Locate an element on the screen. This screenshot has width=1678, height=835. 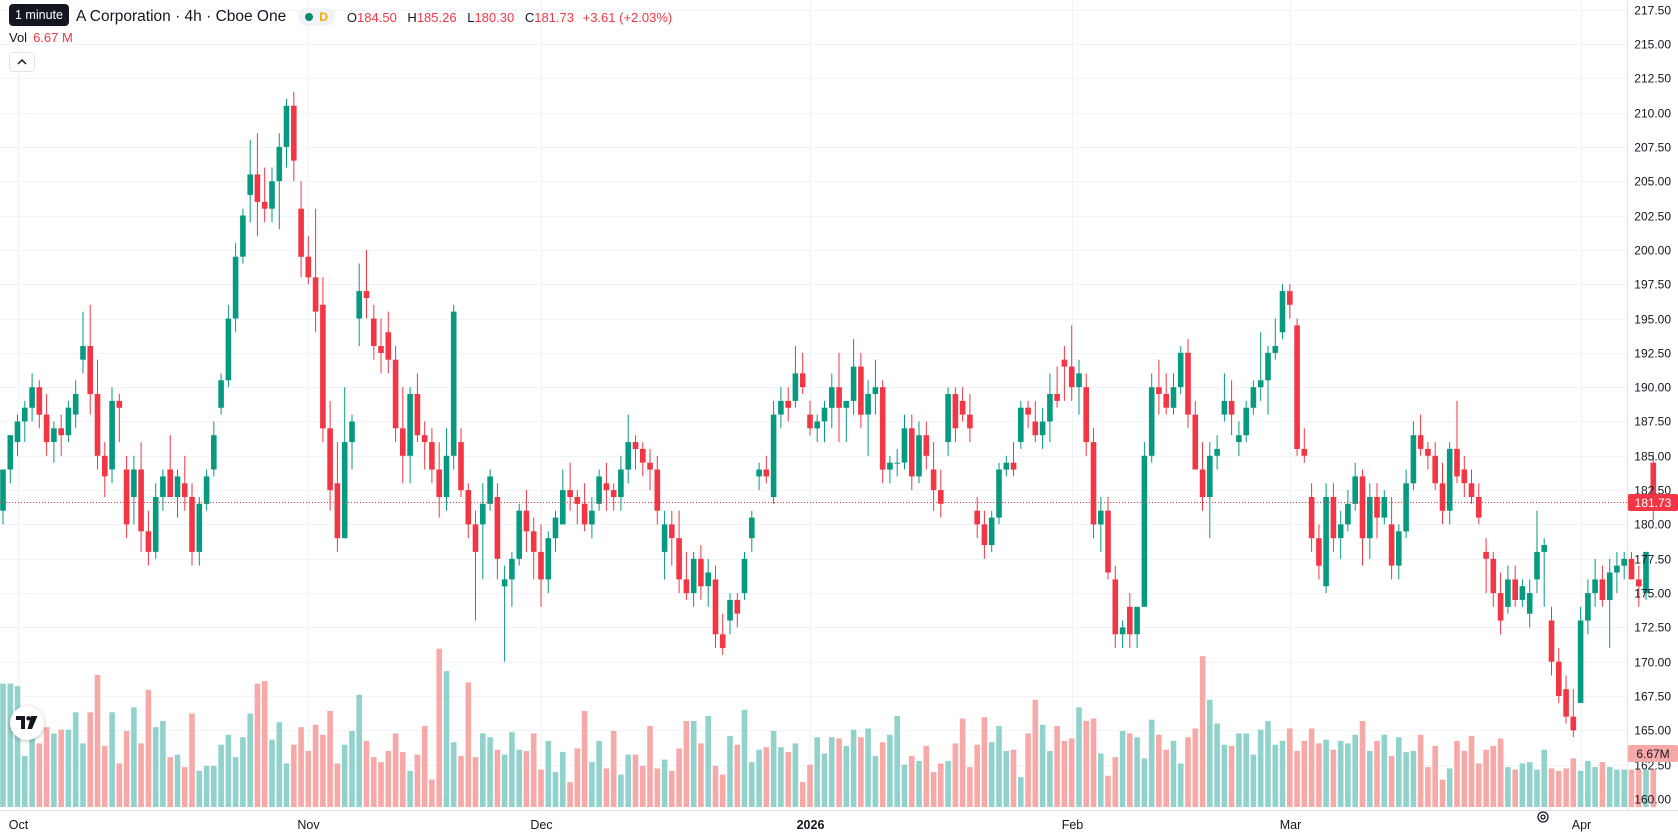
close-value: 181.73 is located at coordinates (554, 17).